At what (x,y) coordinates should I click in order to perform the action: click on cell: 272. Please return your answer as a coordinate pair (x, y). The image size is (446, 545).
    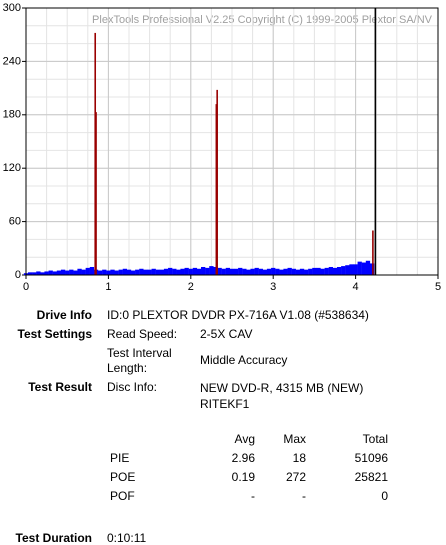
    Looking at the image, I should click on (295, 477).